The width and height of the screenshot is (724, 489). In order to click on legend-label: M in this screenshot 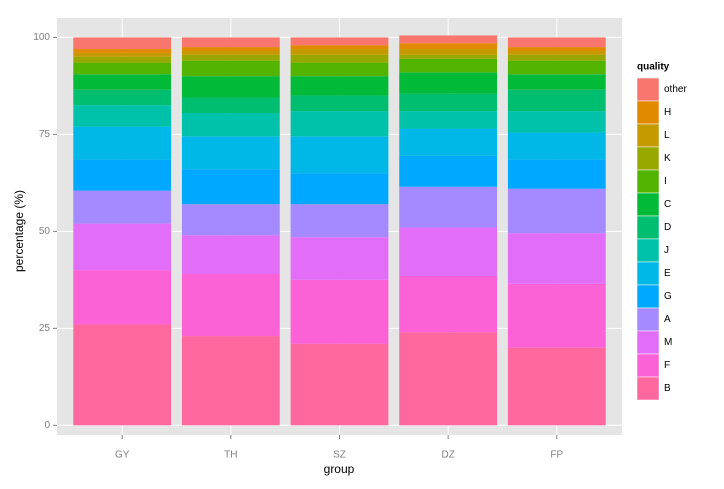, I will do `click(668, 342)`.